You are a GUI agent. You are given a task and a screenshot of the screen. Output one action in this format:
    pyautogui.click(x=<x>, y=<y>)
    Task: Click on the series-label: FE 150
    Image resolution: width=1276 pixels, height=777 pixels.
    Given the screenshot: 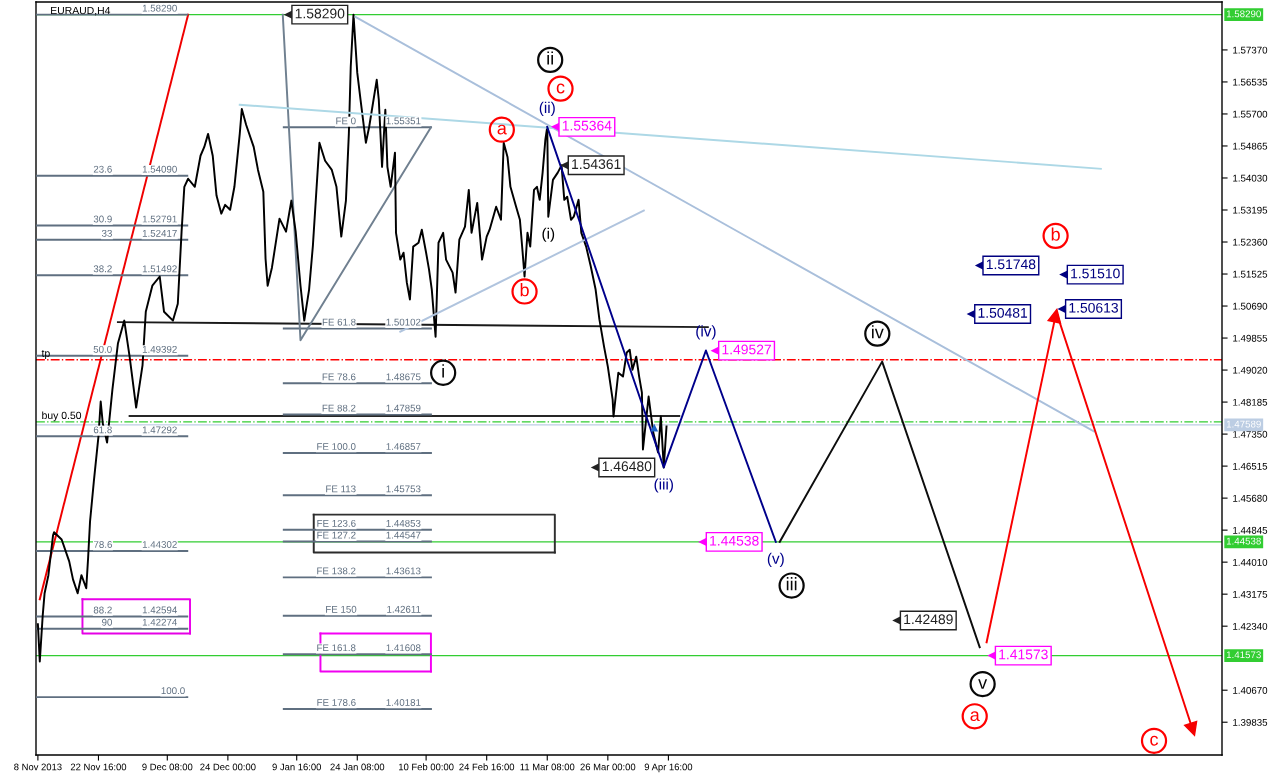 What is the action you would take?
    pyautogui.click(x=341, y=609)
    